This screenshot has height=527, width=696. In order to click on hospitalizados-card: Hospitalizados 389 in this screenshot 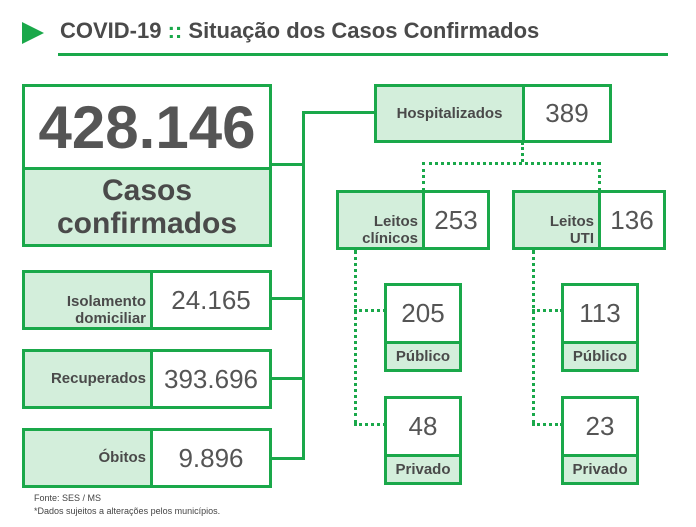, I will do `click(493, 113)`.